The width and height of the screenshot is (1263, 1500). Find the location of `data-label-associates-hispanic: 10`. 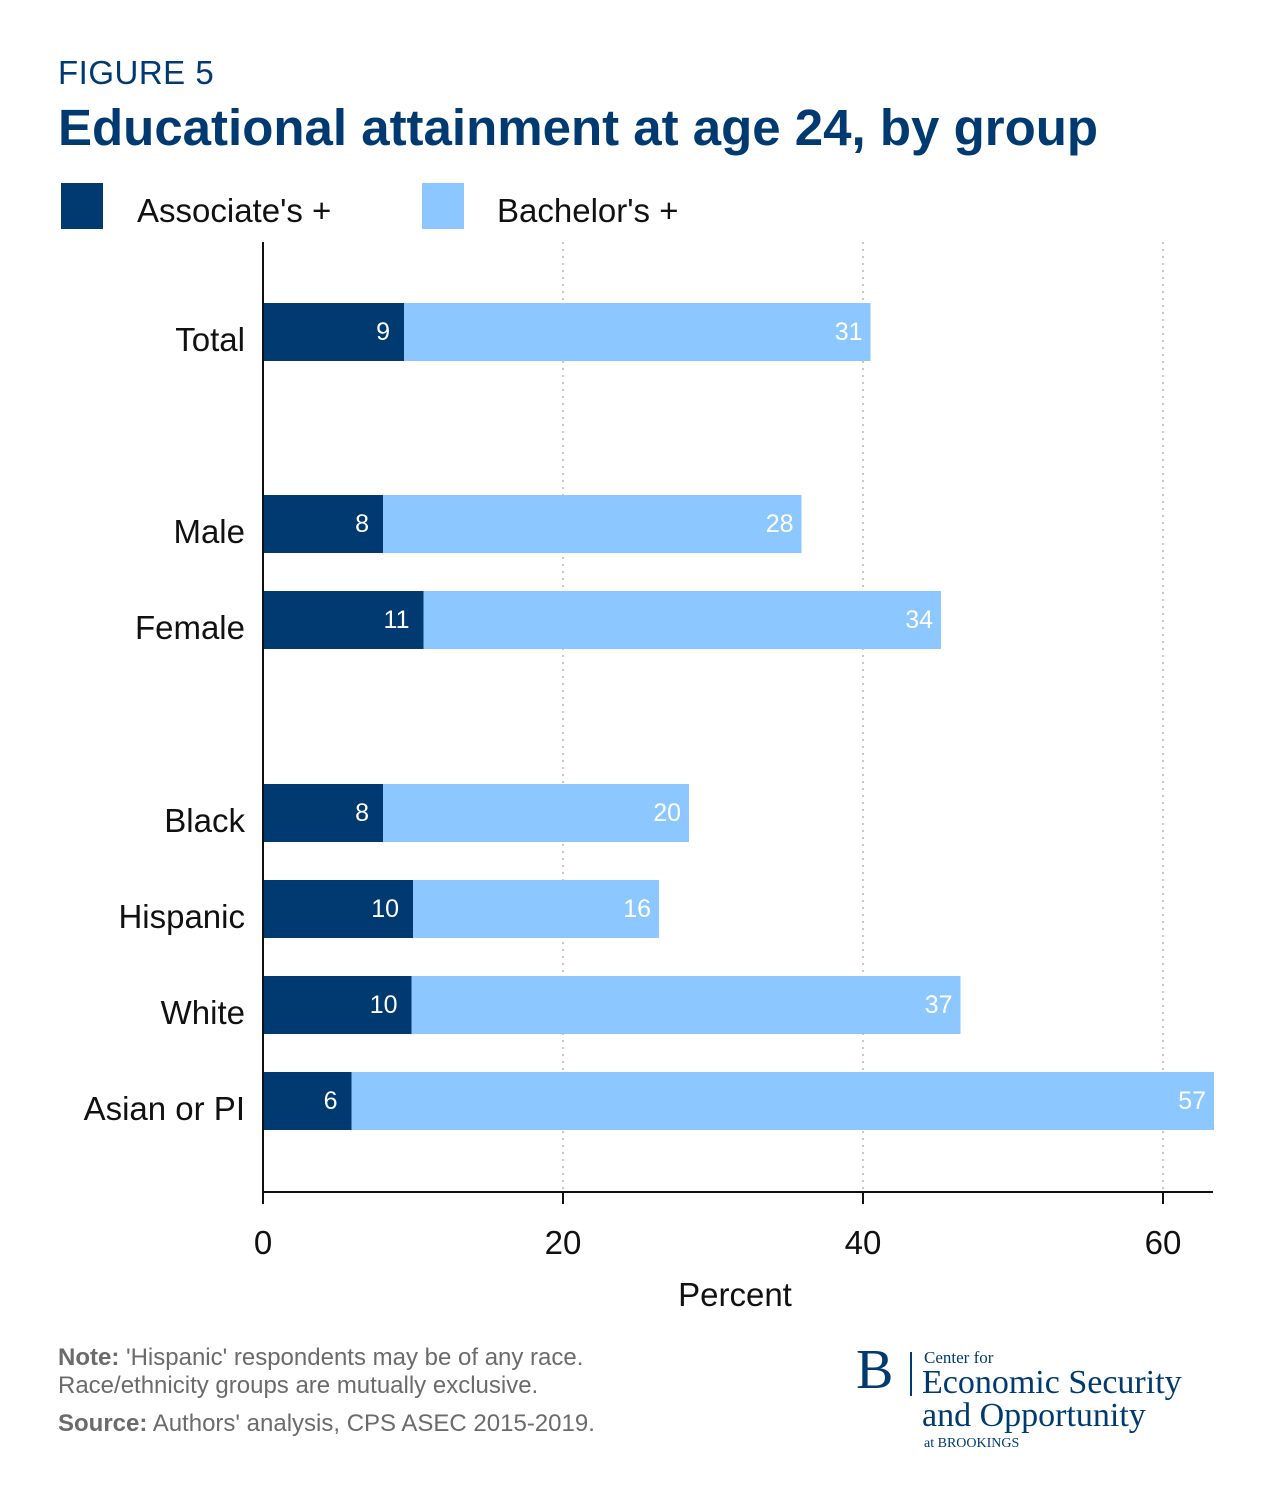

data-label-associates-hispanic: 10 is located at coordinates (385, 909).